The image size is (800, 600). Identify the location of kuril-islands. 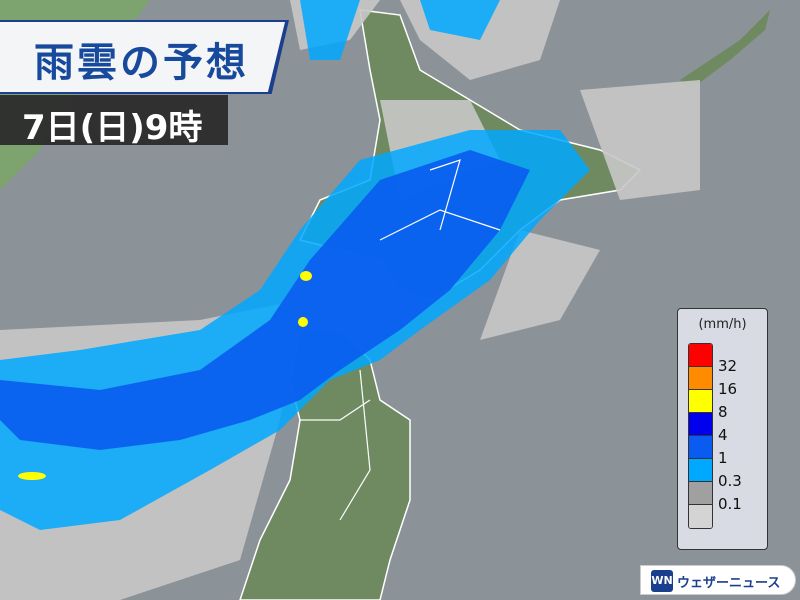
(725, 50).